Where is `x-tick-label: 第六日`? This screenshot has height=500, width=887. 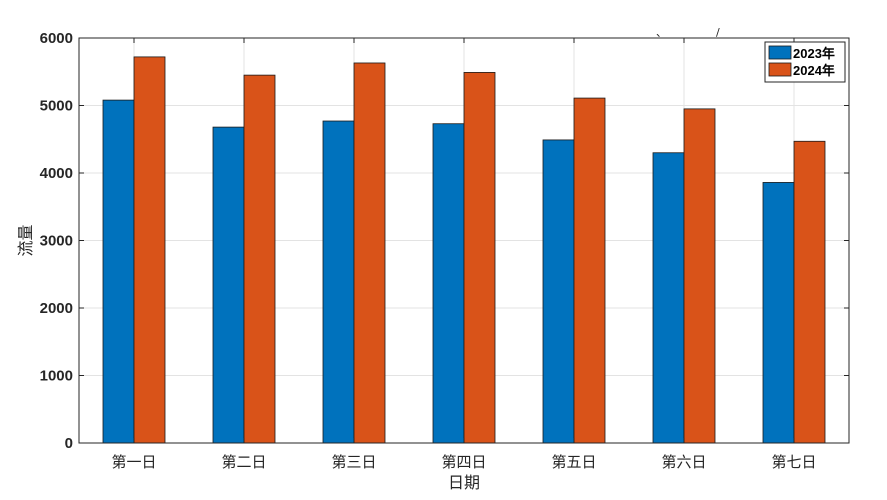
x-tick-label: 第六日 is located at coordinates (683, 462).